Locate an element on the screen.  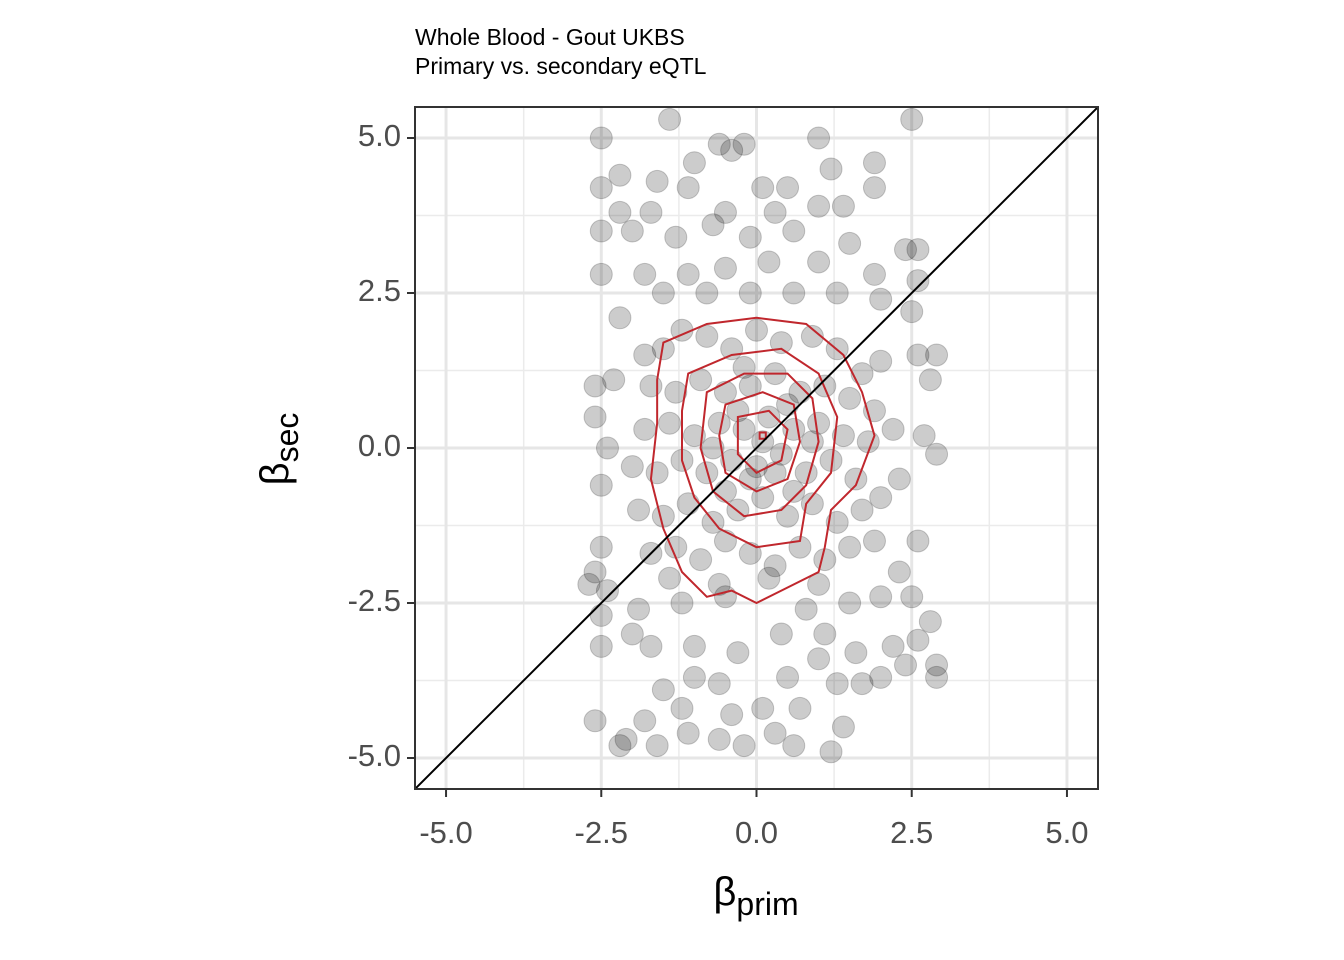
y-axis-subscript: sec is located at coordinates (287, 438).